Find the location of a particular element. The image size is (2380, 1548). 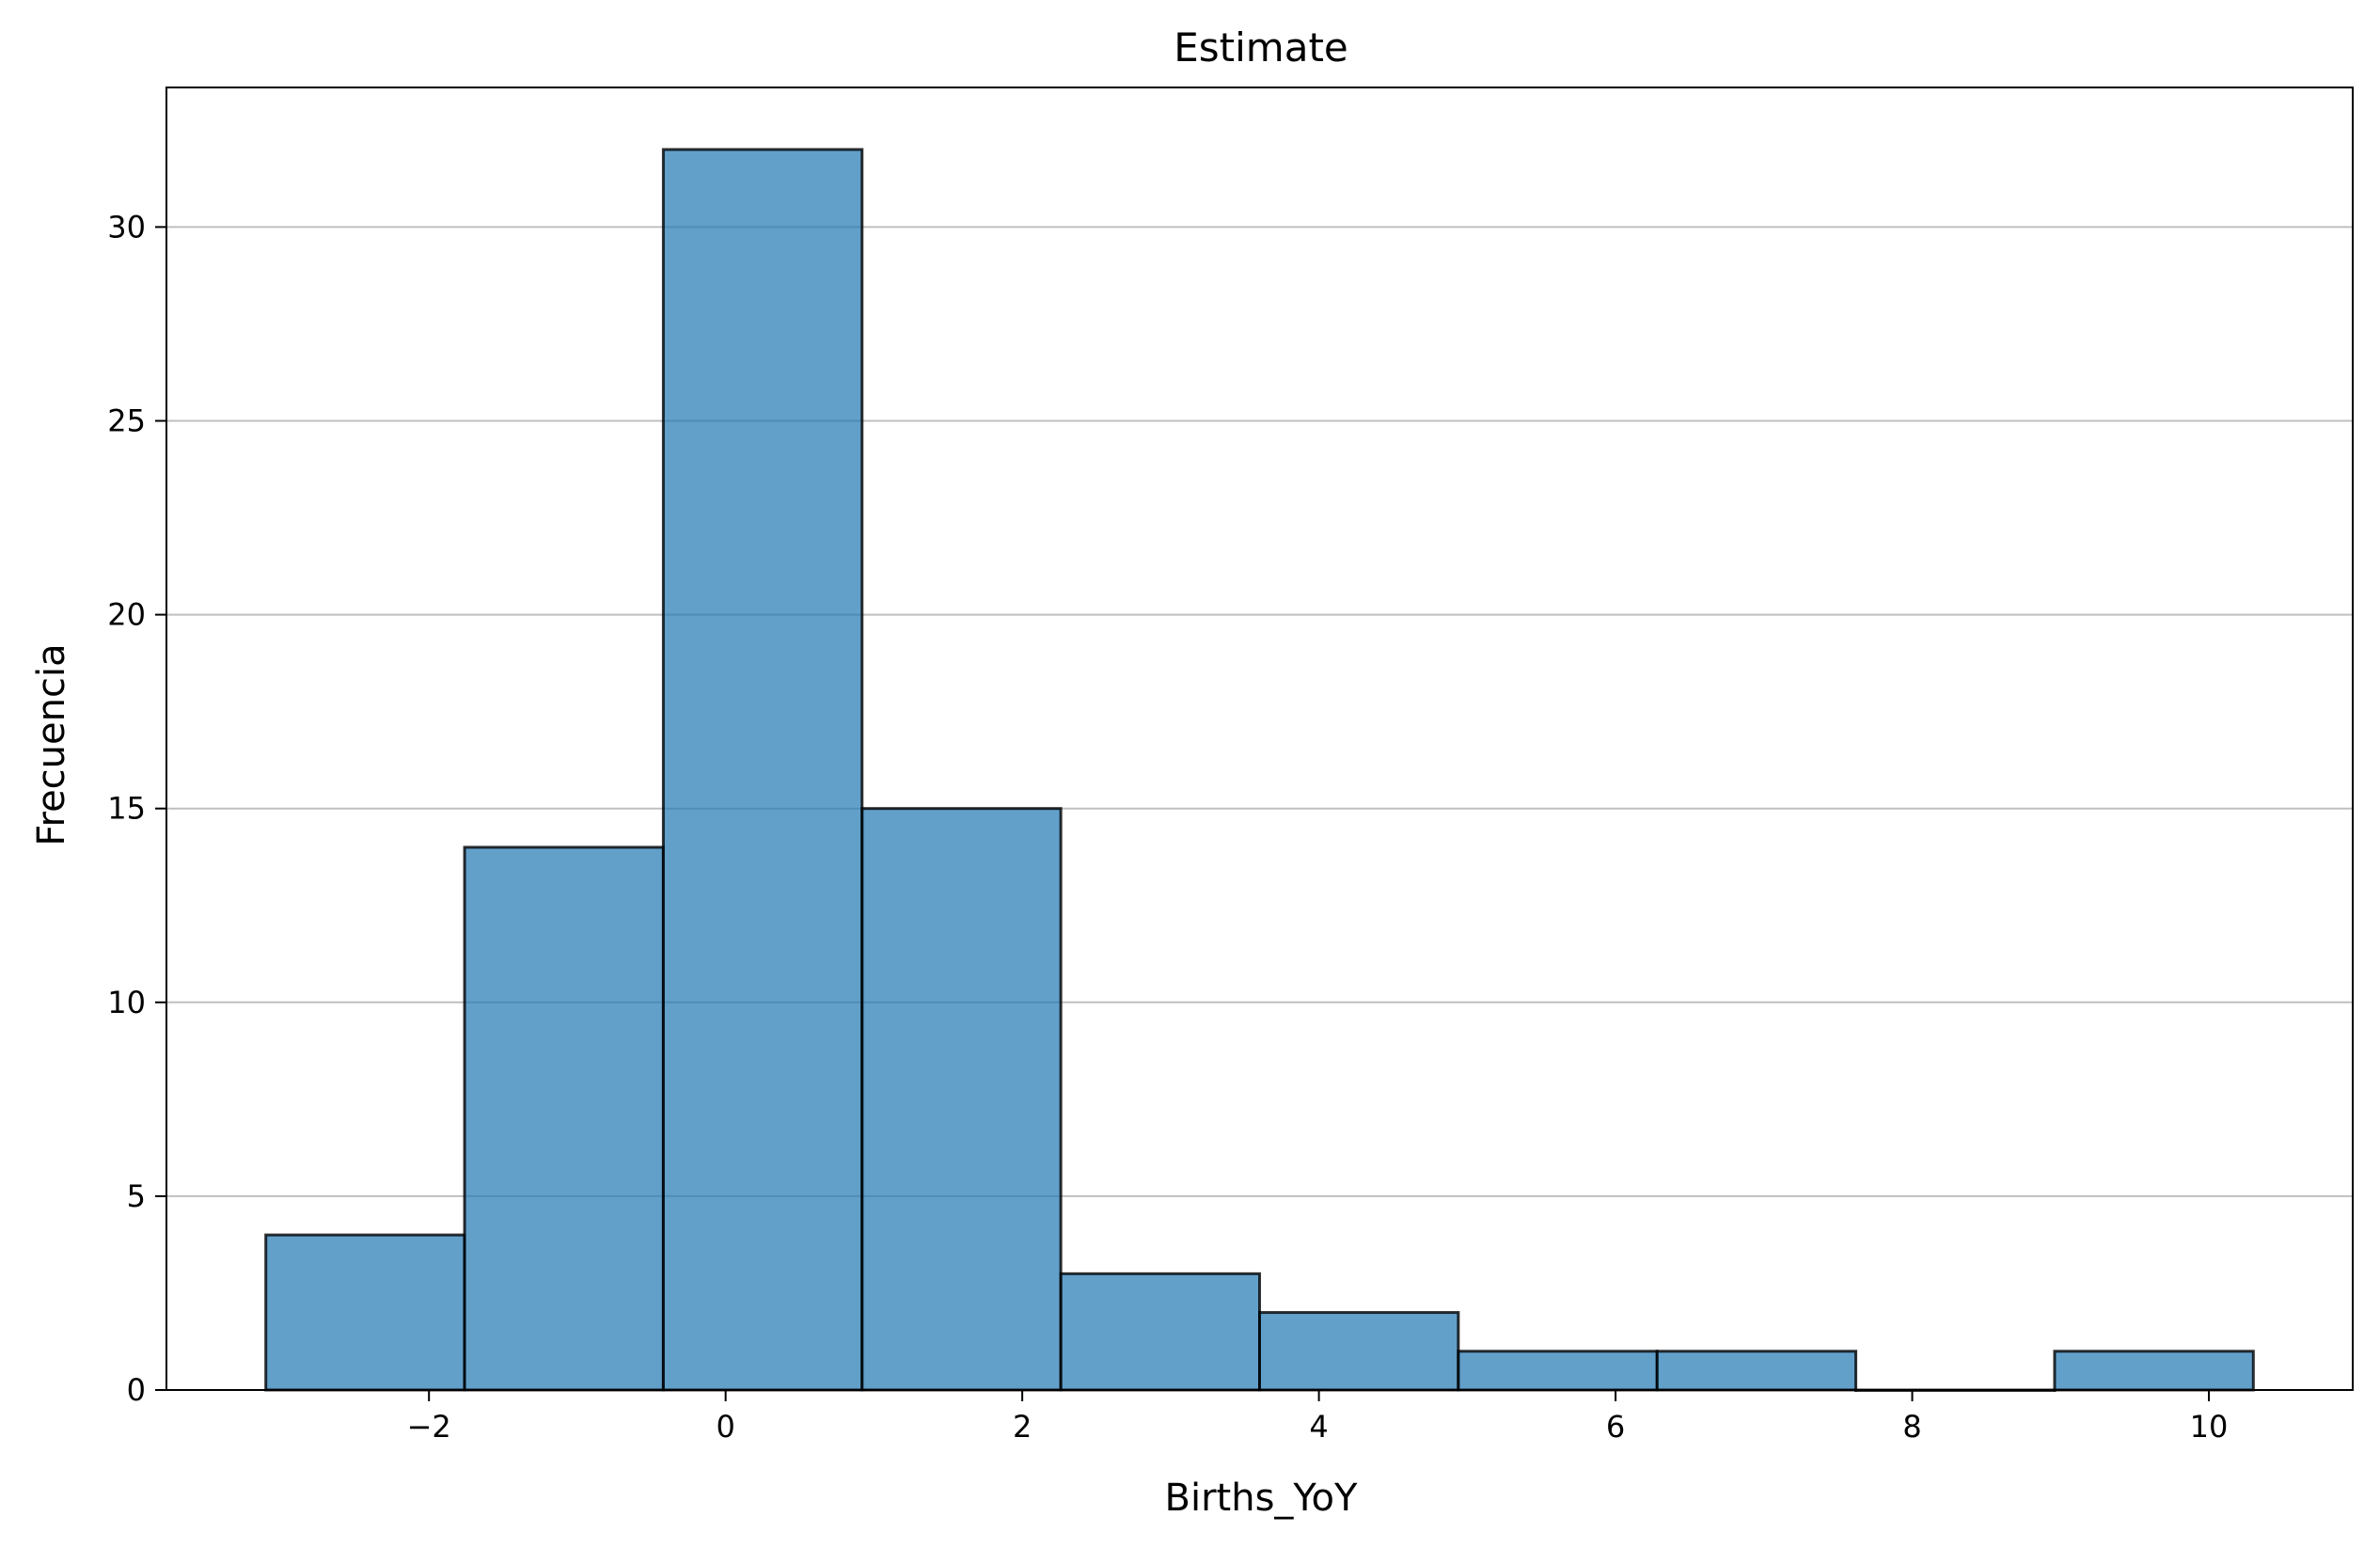

x-tick-label: 8 is located at coordinates (1911, 1427).